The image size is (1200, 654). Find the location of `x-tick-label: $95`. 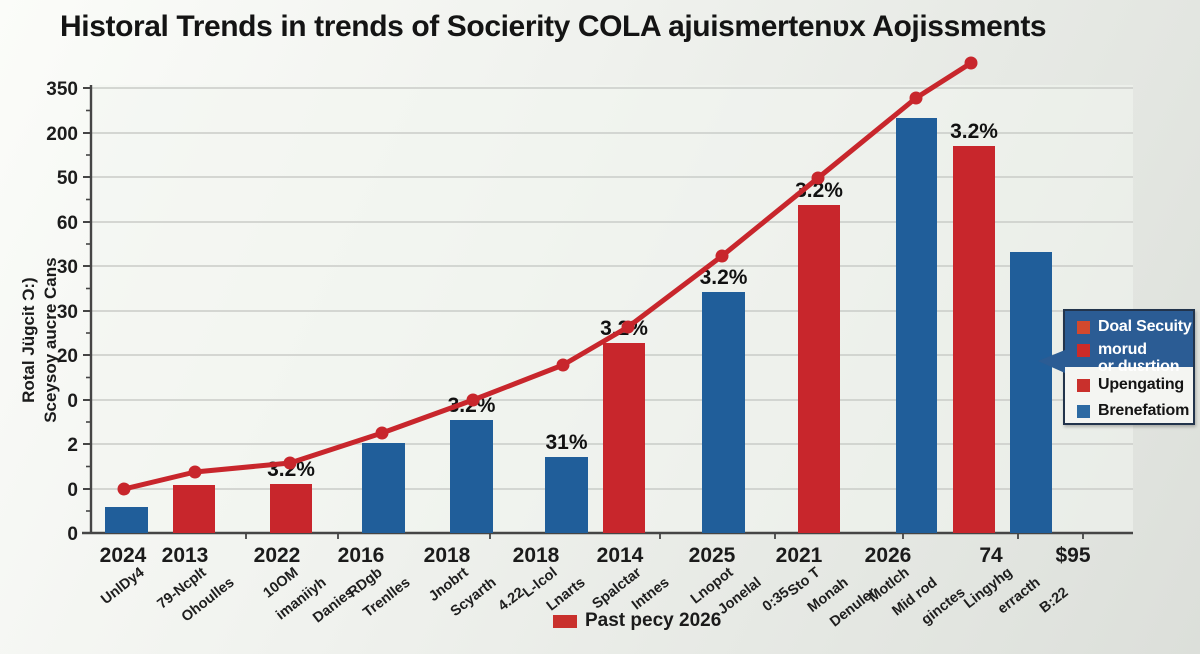

x-tick-label: $95 is located at coordinates (1072, 555).